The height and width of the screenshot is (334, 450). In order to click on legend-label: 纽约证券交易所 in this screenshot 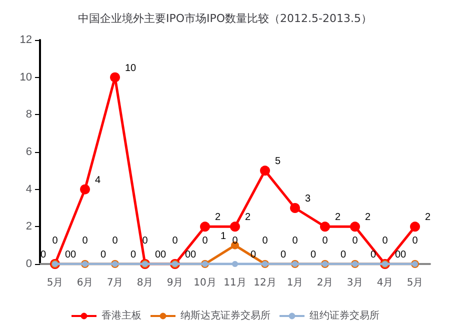, I will do `click(345, 316)`.